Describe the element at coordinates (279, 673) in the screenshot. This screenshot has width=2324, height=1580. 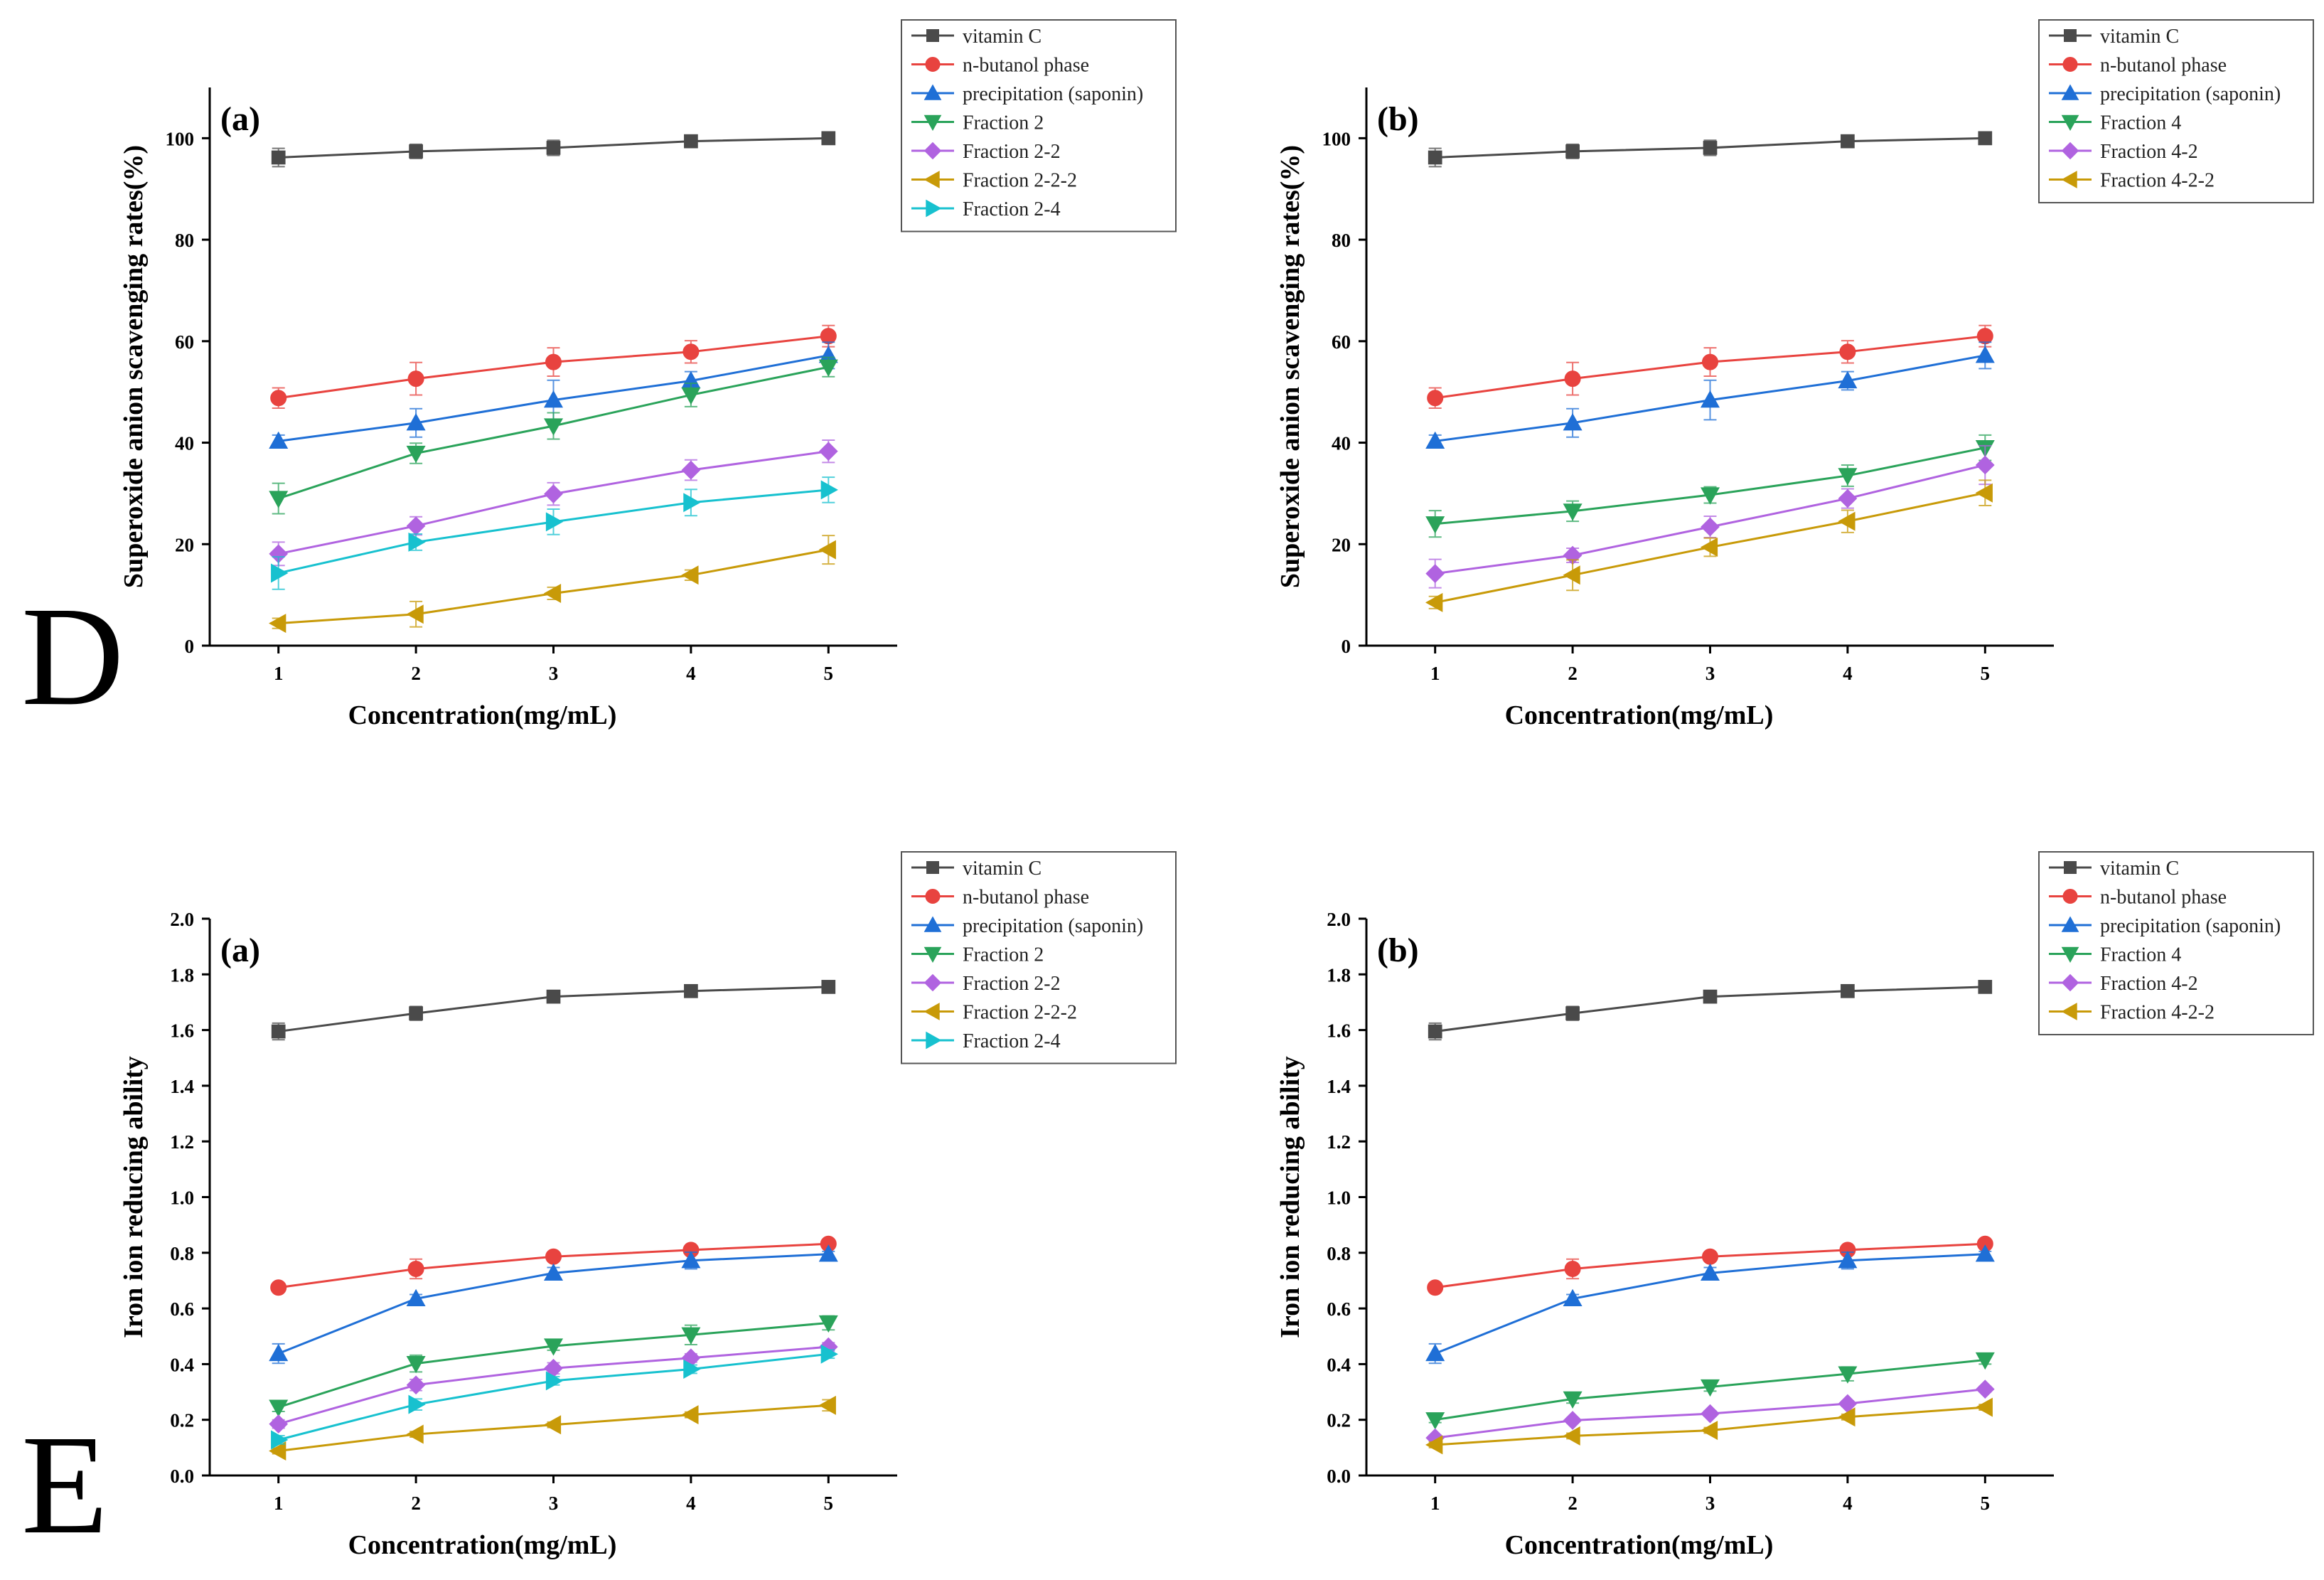
I see `x-tick-label: 1` at that location.